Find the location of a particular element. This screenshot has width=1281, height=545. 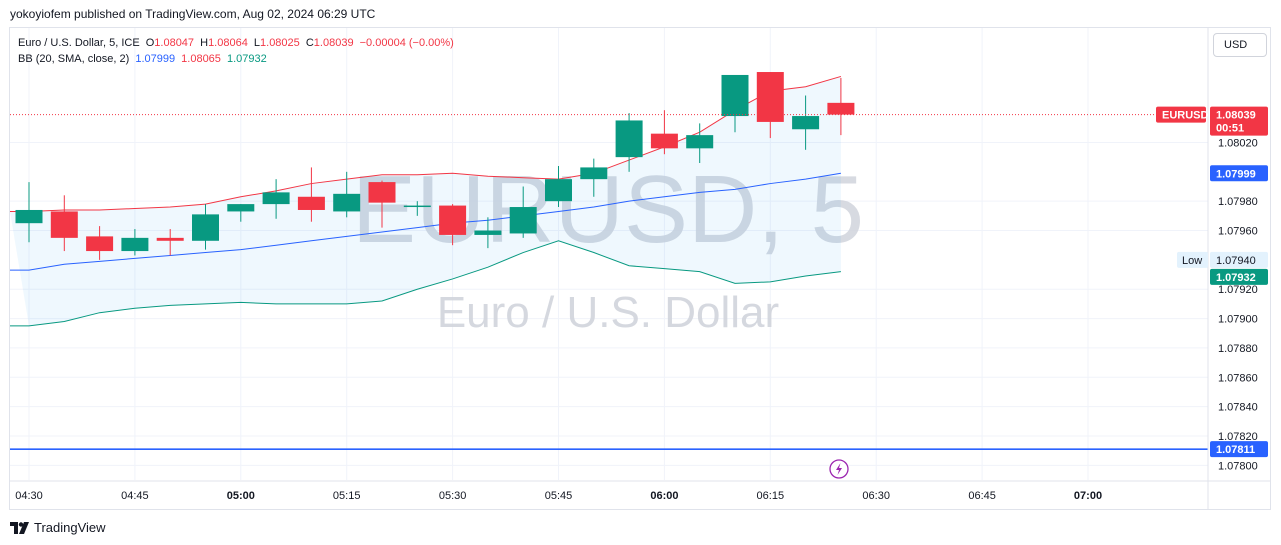

close-label: C is located at coordinates (309, 43).